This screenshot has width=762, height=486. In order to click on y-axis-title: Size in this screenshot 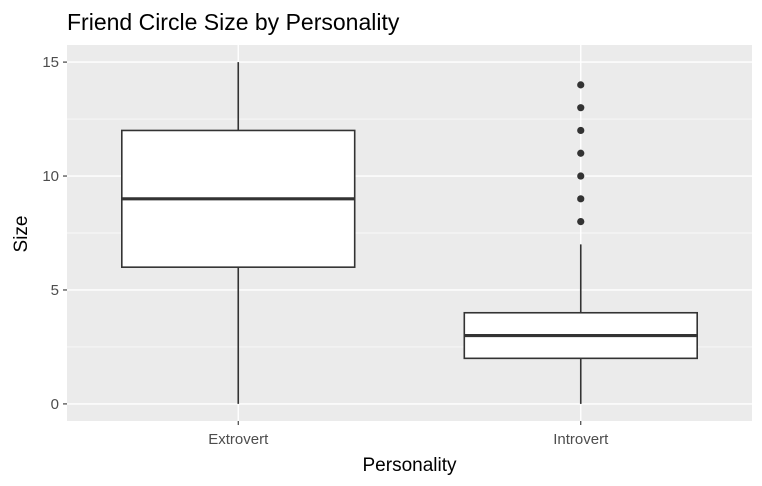, I will do `click(21, 234)`.